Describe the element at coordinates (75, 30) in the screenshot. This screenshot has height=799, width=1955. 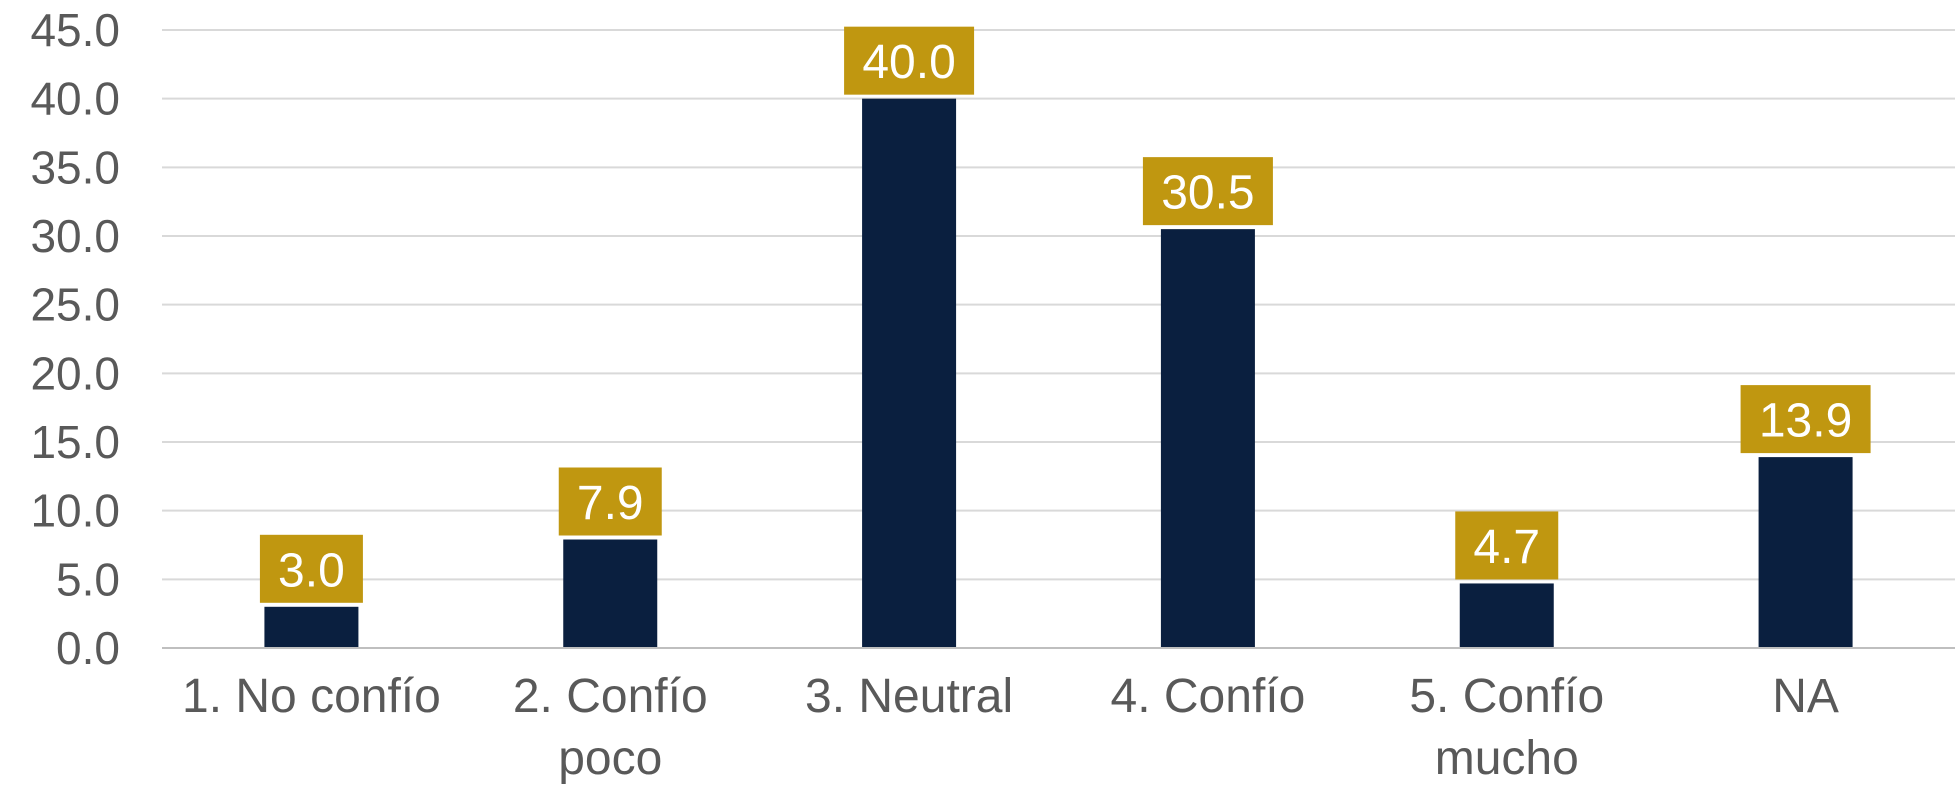
I see `y-tick-label: 45.0` at that location.